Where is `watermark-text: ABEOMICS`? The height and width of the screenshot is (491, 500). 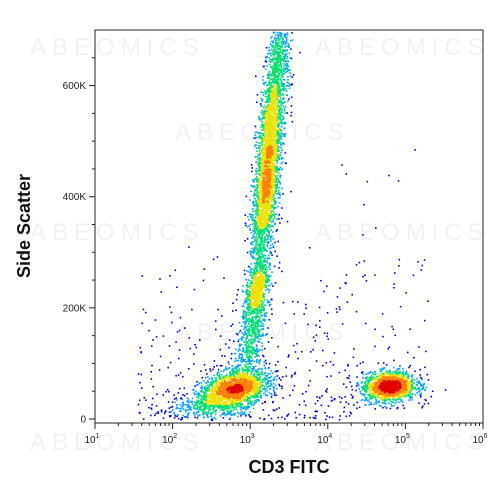
watermark-text: ABEOMICS is located at coordinates (117, 442).